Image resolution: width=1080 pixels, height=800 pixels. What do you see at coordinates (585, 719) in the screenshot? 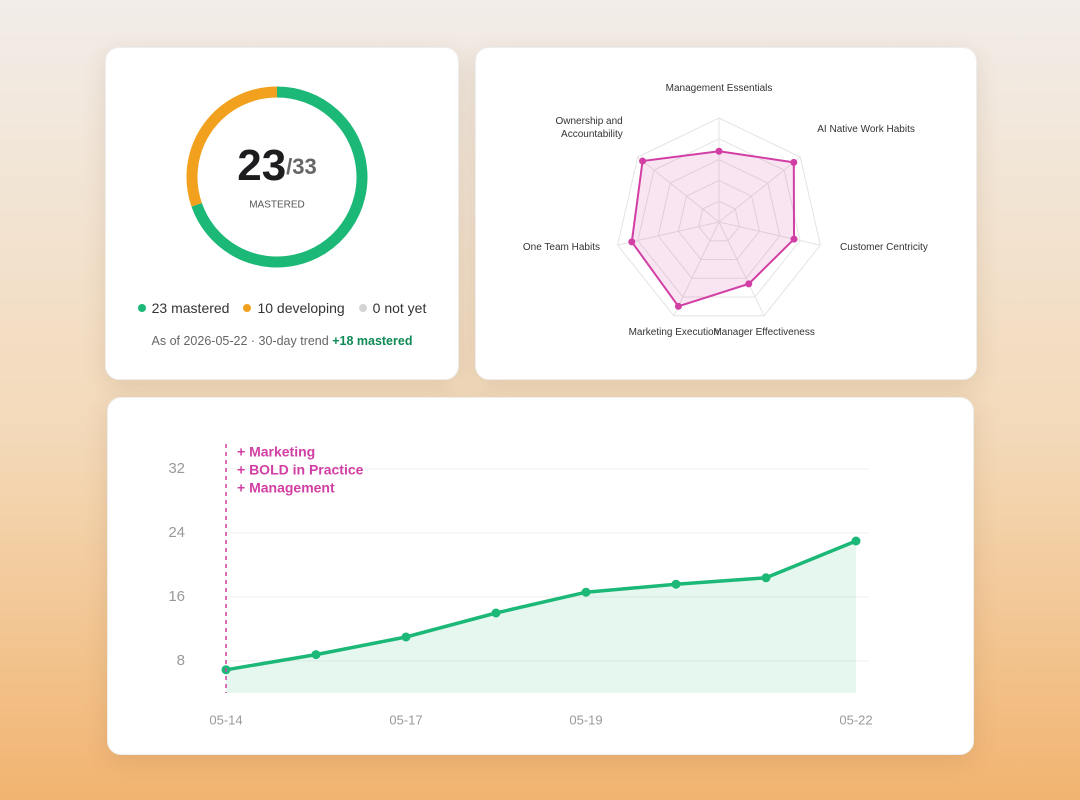
I see `x-tick-label: 05-19` at bounding box center [585, 719].